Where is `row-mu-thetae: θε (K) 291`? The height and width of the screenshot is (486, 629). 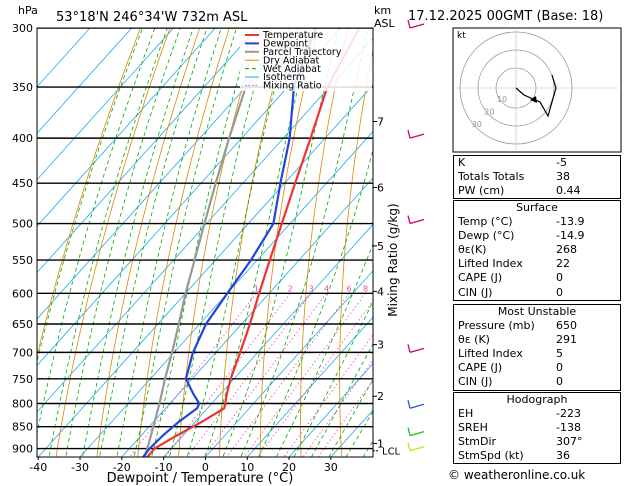 row-mu-thetae: θε (K) 291 is located at coordinates (537, 340).